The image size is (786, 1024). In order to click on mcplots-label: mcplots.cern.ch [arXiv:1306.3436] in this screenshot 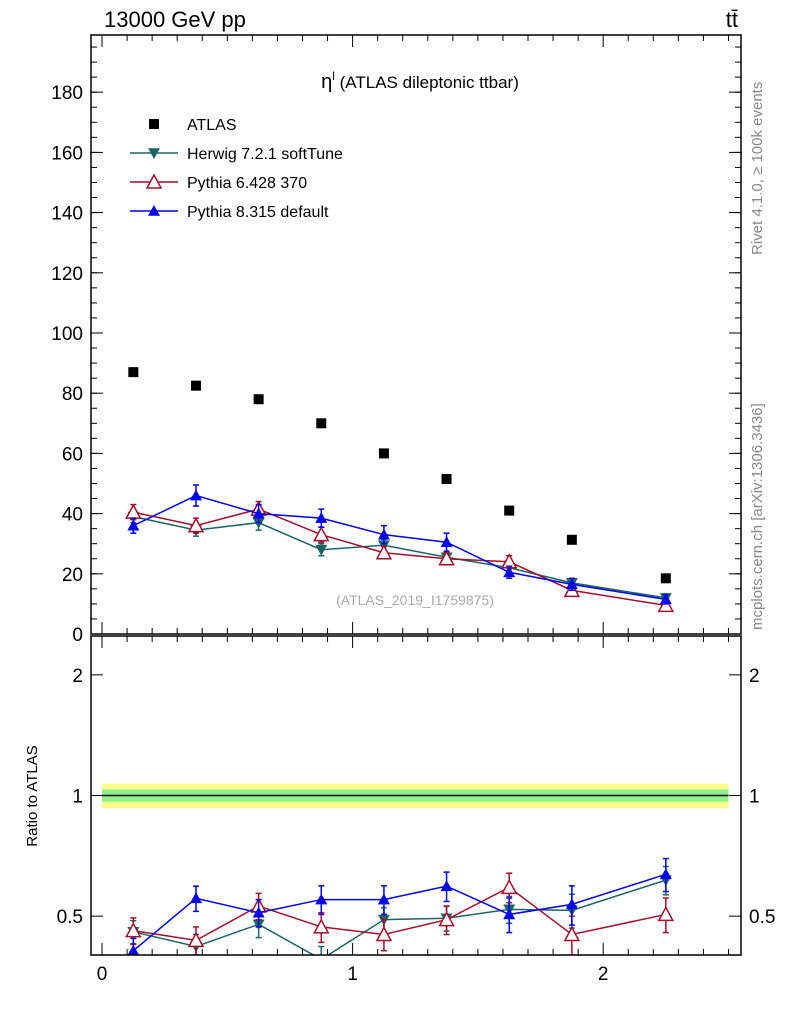, I will do `click(757, 516)`.